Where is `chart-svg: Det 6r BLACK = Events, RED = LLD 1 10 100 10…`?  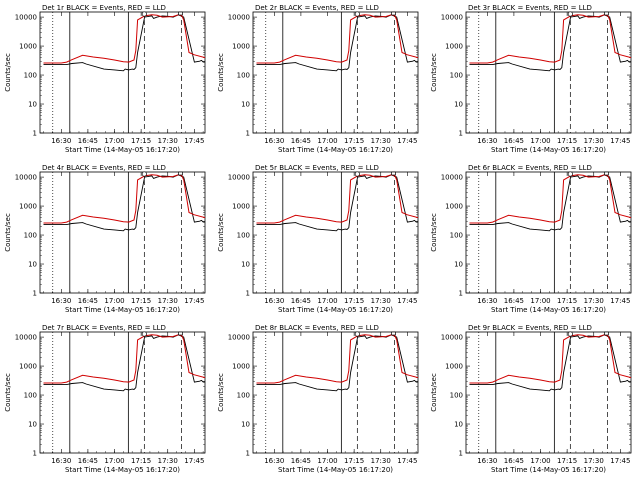 chart-svg: Det 6r BLACK = Events, RED = LLD 1 10 100 10… is located at coordinates (531, 239).